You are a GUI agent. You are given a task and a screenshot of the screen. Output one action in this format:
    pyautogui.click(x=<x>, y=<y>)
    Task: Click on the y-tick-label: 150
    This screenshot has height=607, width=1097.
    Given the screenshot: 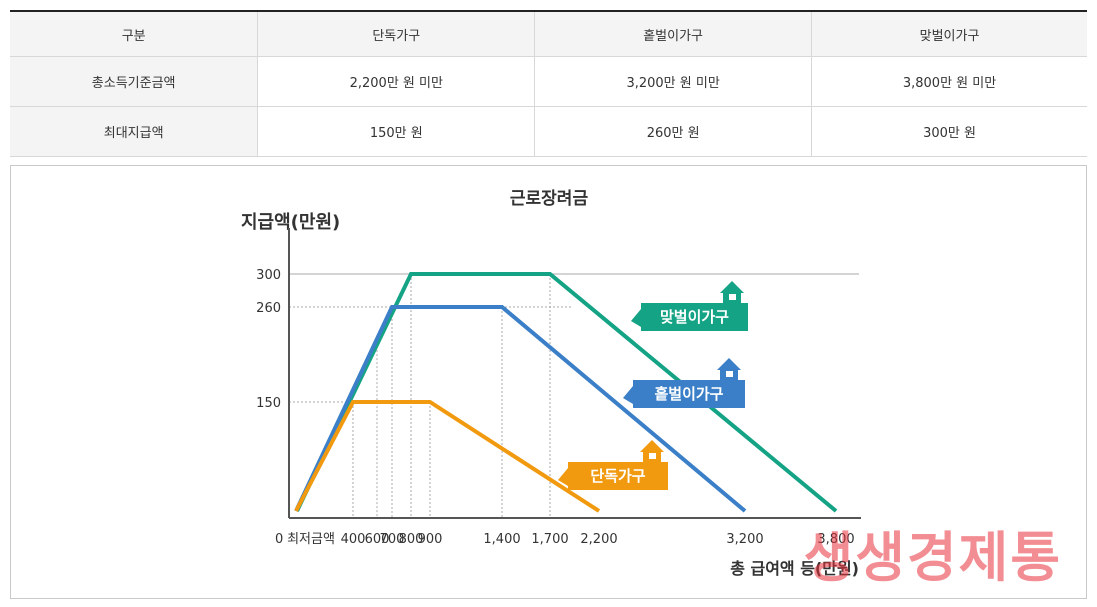 What is the action you would take?
    pyautogui.click(x=268, y=403)
    